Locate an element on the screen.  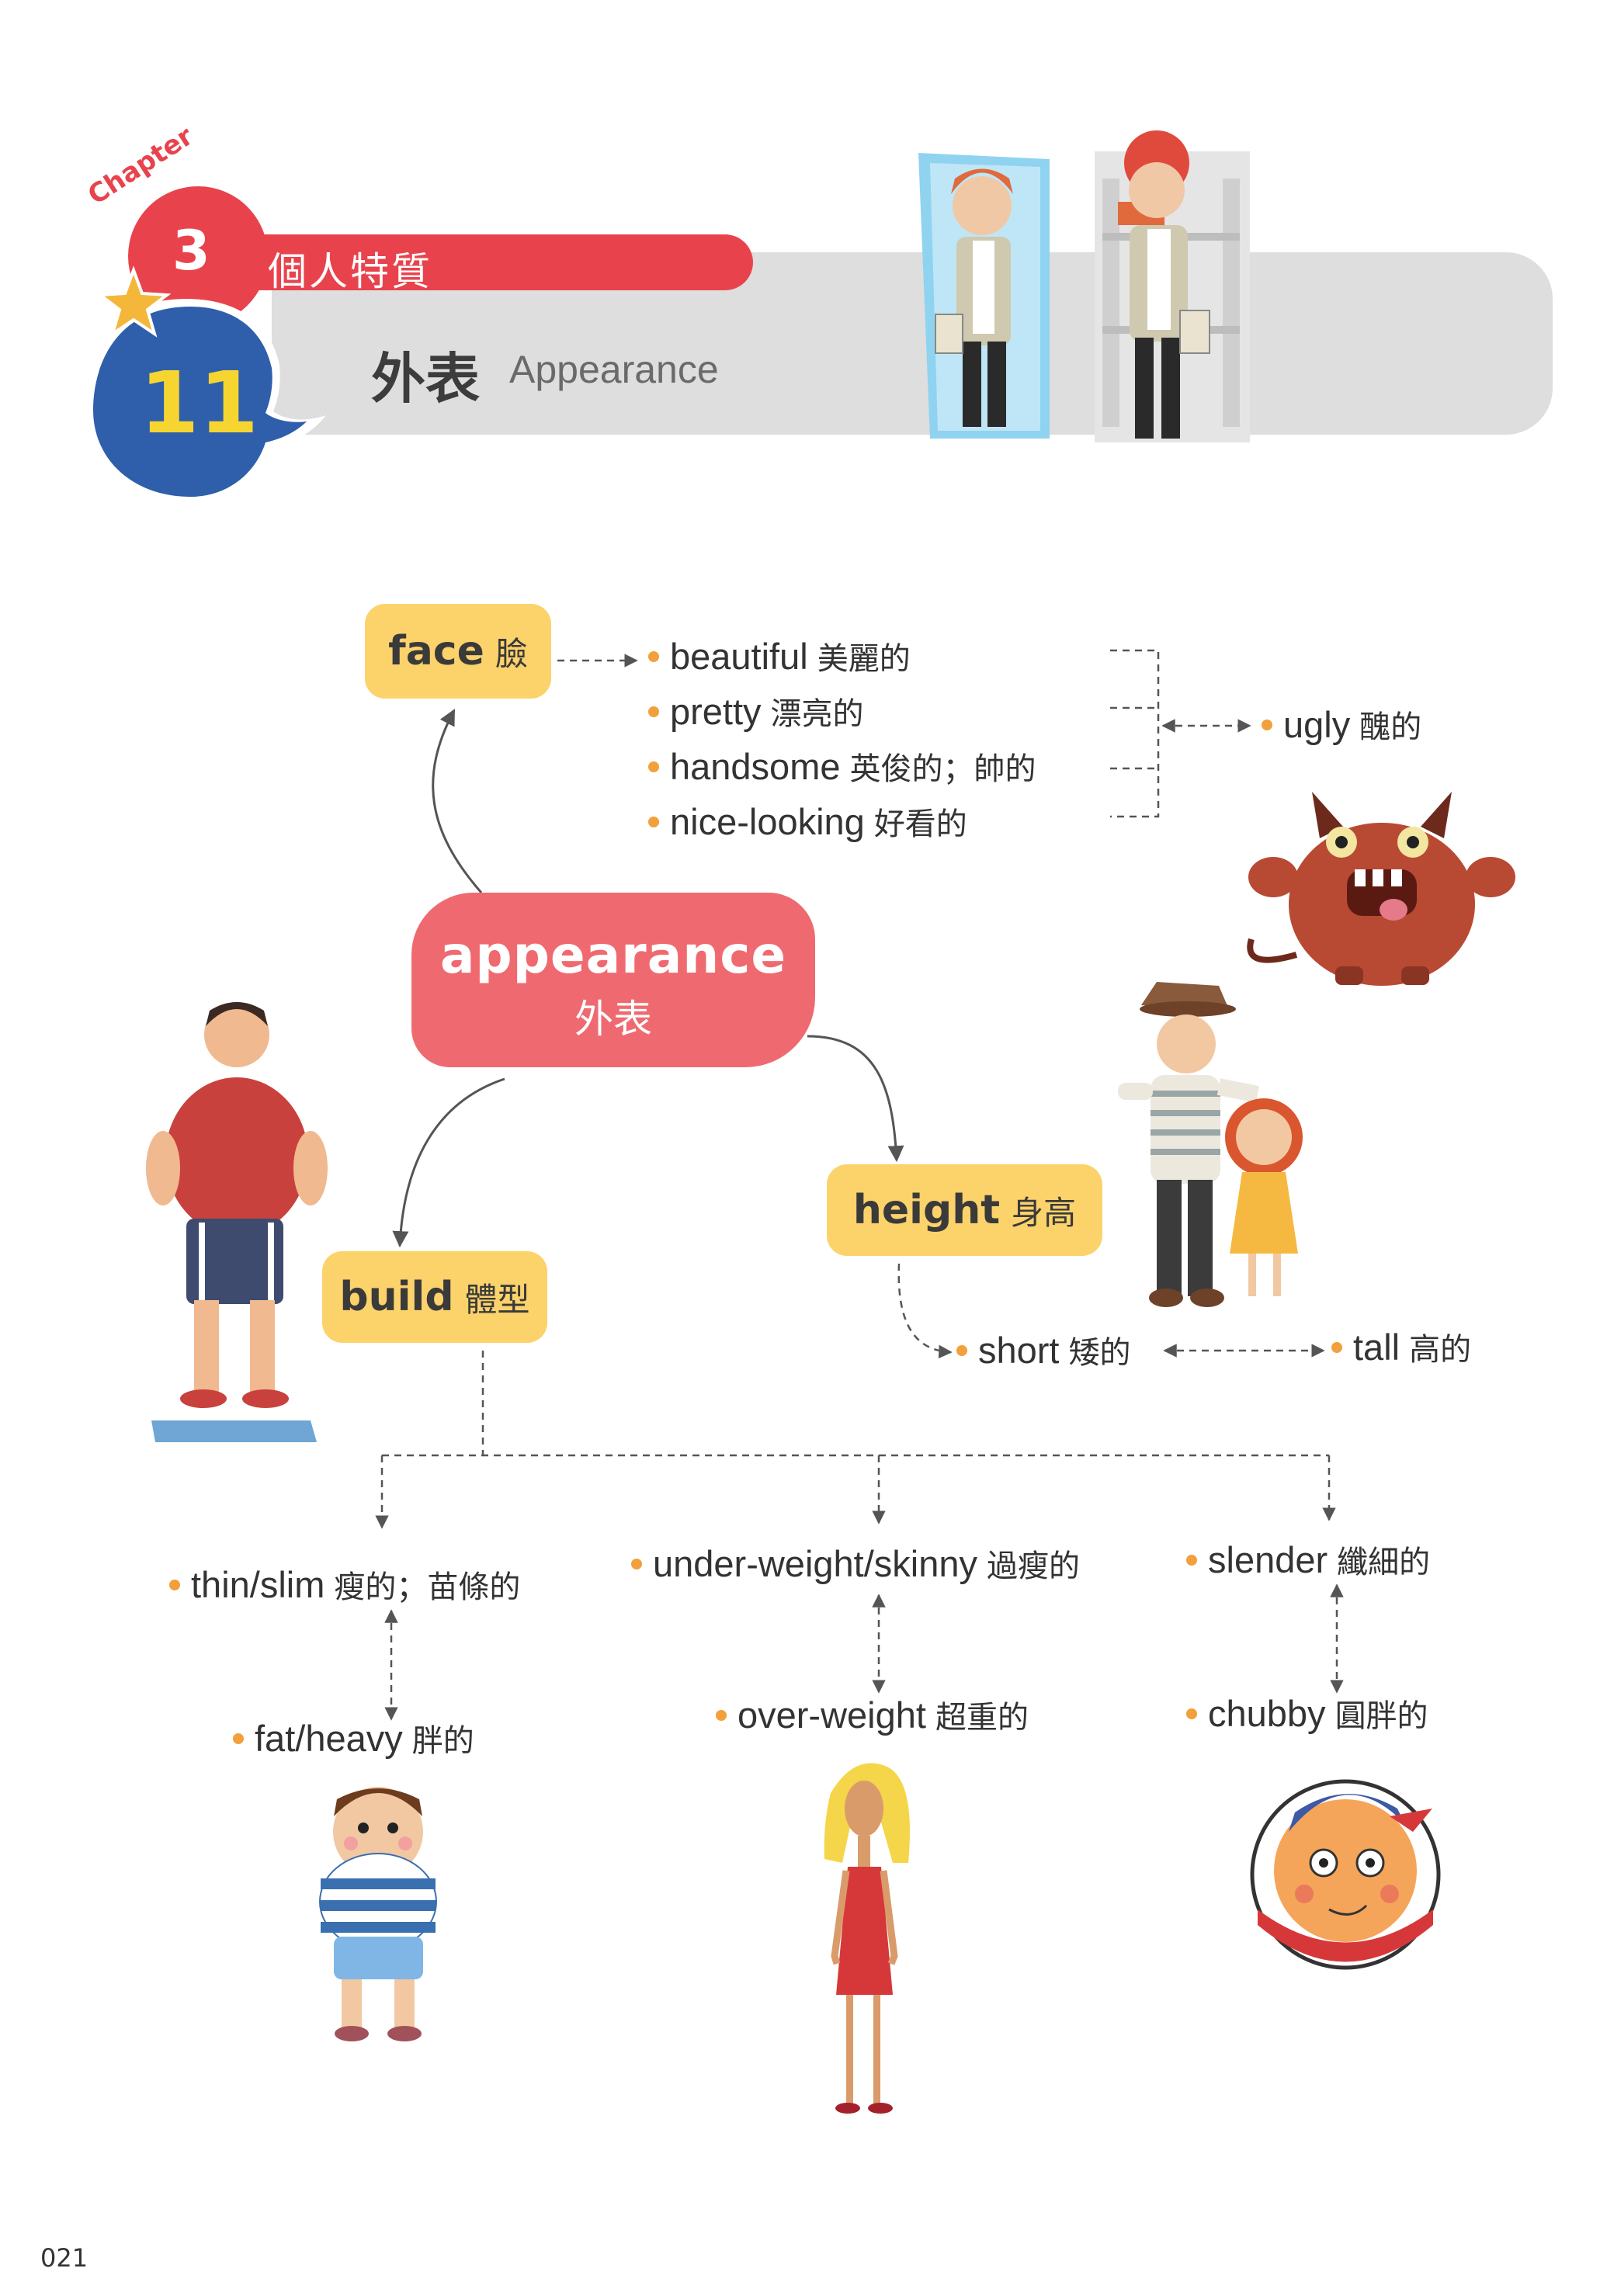
central-node-appearance: appearance 外表 is located at coordinates (613, 980).